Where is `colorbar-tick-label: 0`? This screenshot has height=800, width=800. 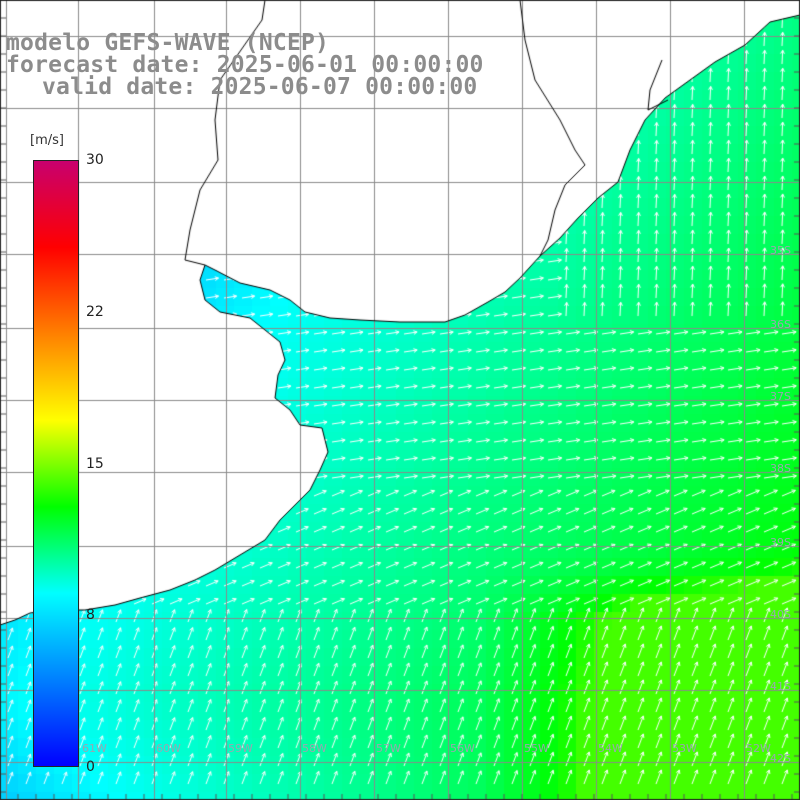
colorbar-tick-label: 0 is located at coordinates (90, 767).